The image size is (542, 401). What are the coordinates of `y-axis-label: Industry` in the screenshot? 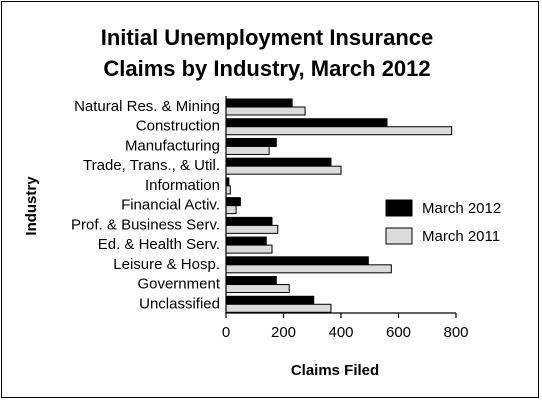 It's located at (31, 206).